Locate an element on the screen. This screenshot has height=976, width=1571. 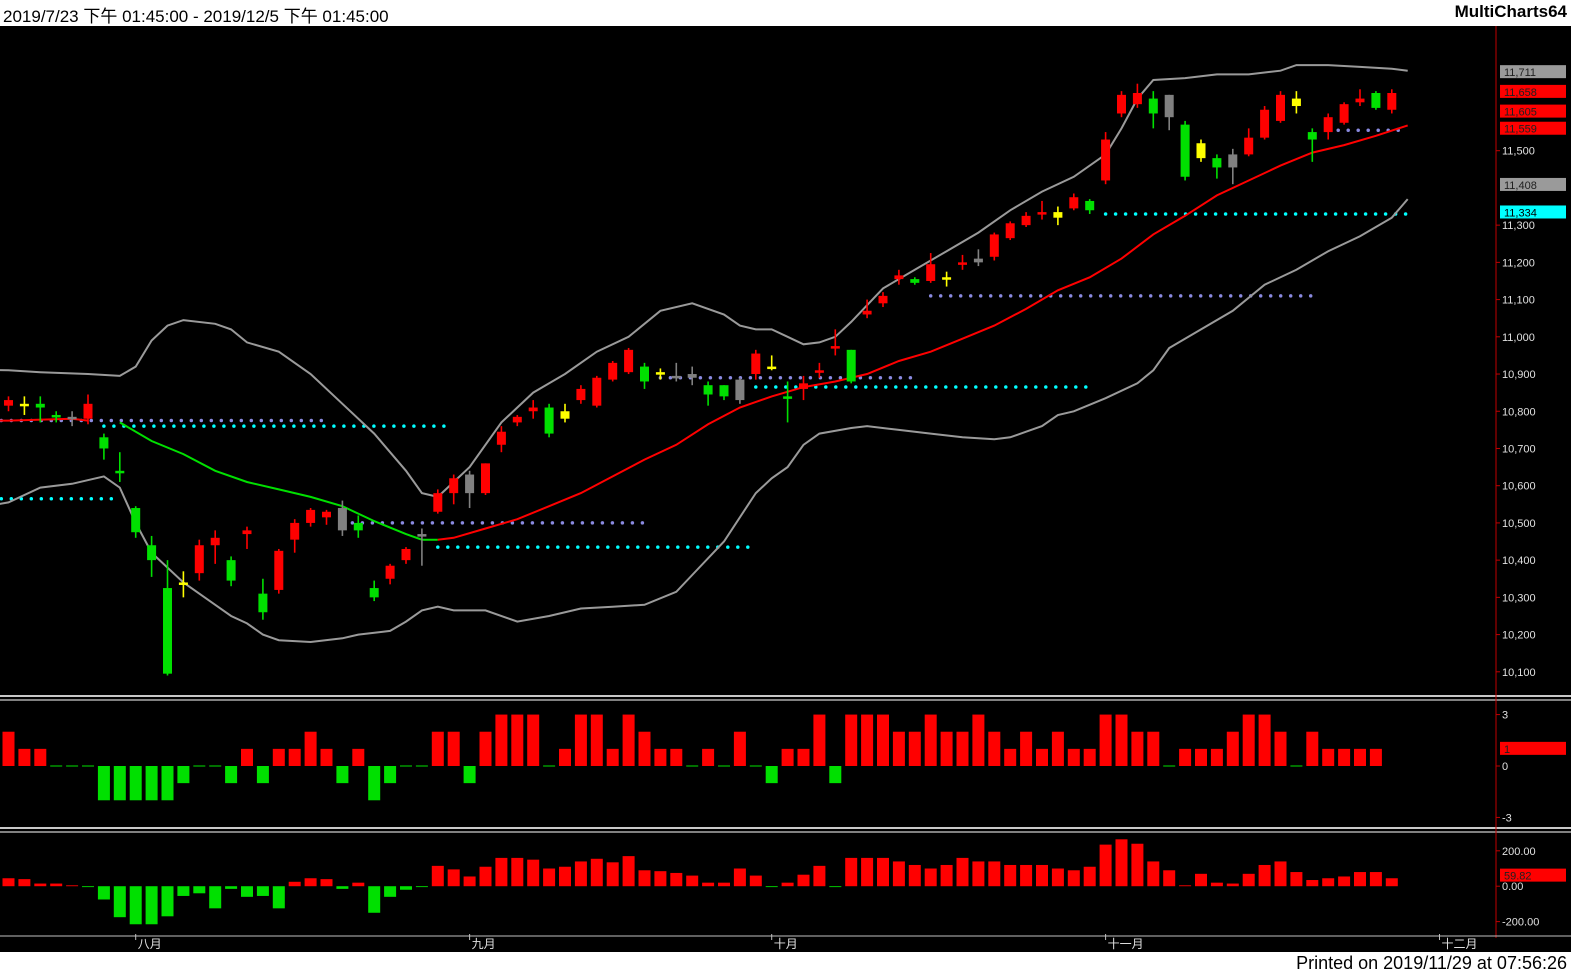
y-tick-label: 0 is located at coordinates (1505, 767).